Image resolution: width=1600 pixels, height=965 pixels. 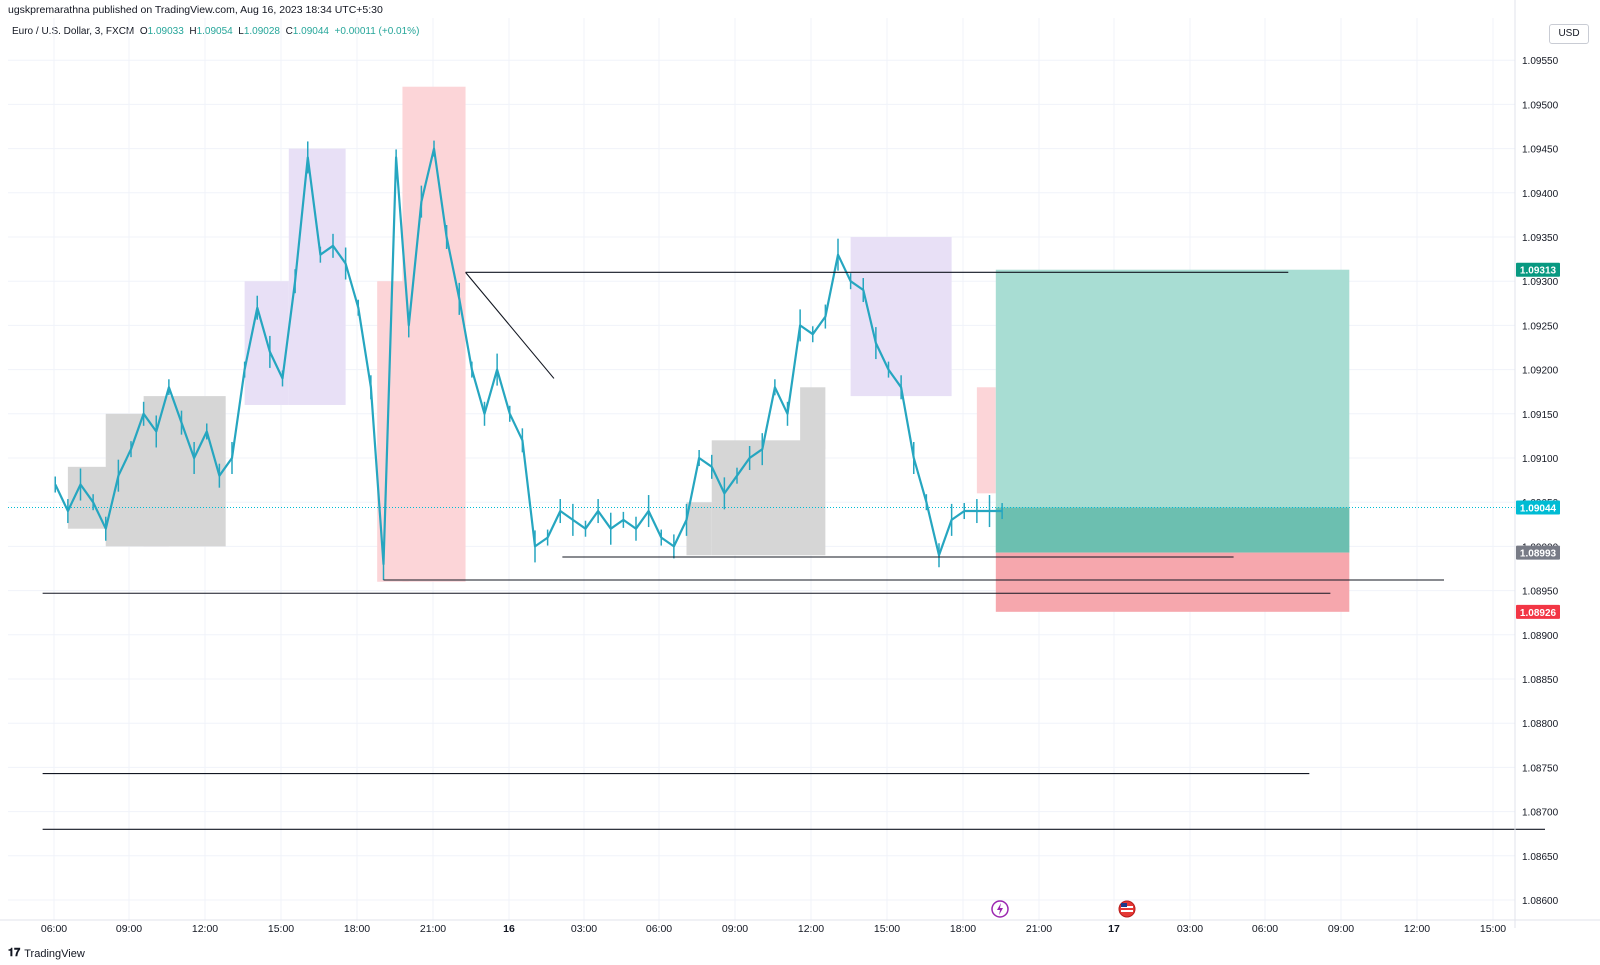 What do you see at coordinates (1540, 105) in the screenshot?
I see `y-tick-label: 1.09500` at bounding box center [1540, 105].